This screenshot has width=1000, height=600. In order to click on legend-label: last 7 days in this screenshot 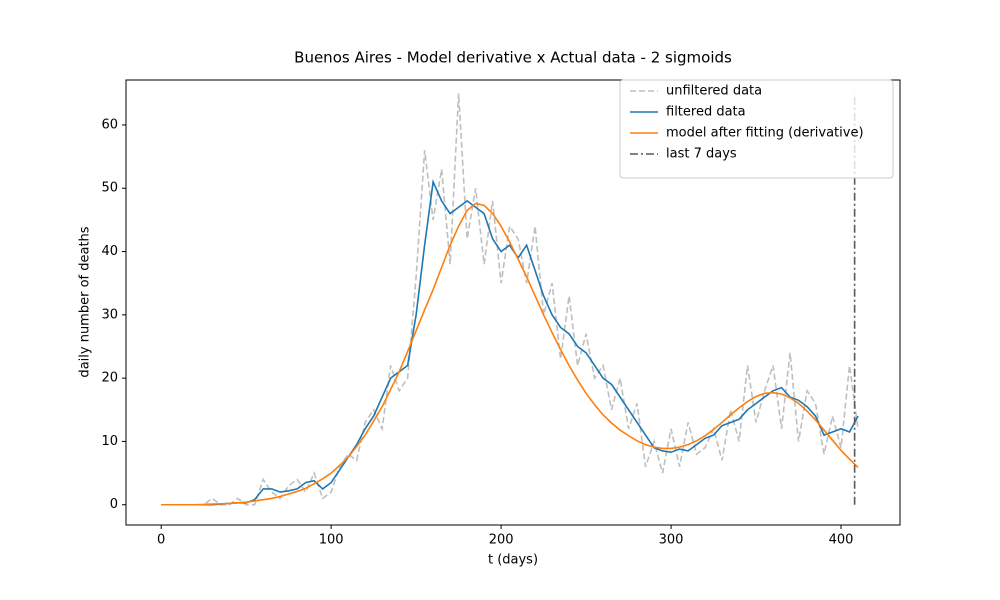, I will do `click(701, 154)`.